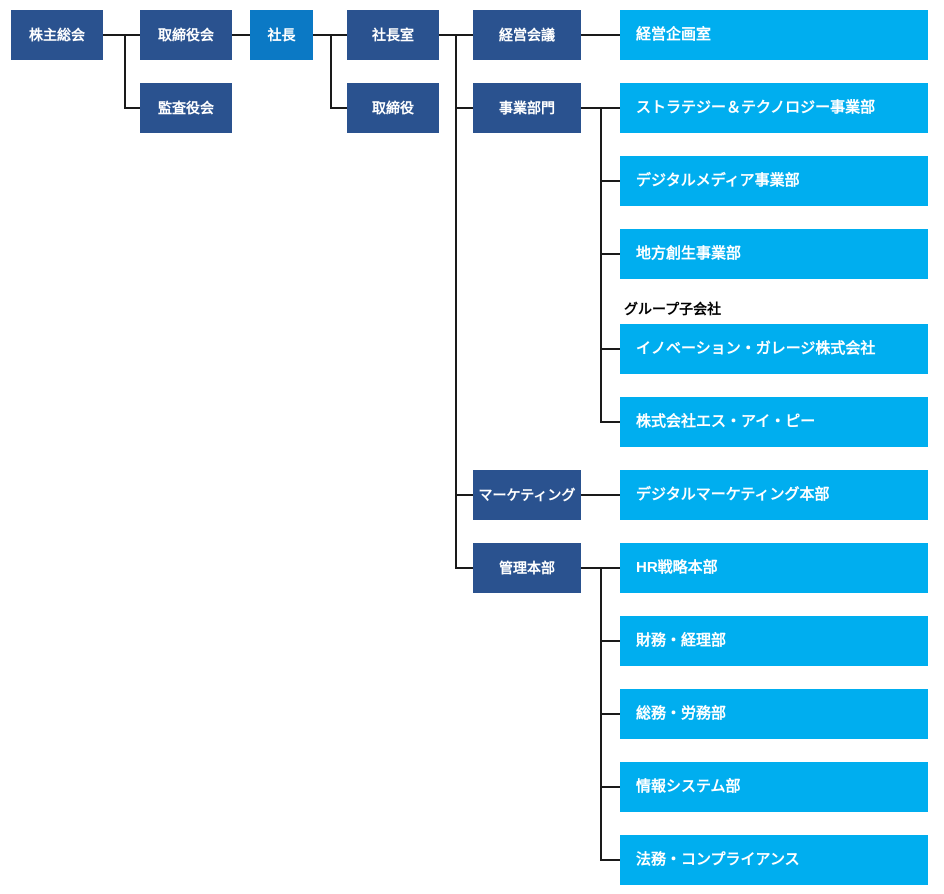 The height and width of the screenshot is (894, 944). I want to click on connector-to-digital-media, so click(610, 181).